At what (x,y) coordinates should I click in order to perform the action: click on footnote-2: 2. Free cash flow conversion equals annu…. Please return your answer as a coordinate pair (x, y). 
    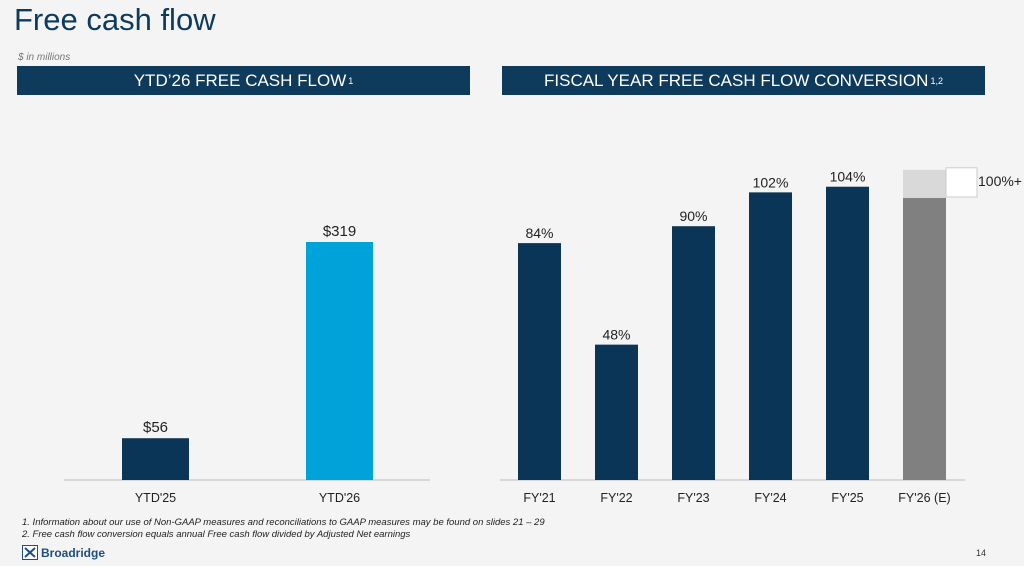
    Looking at the image, I should click on (216, 534).